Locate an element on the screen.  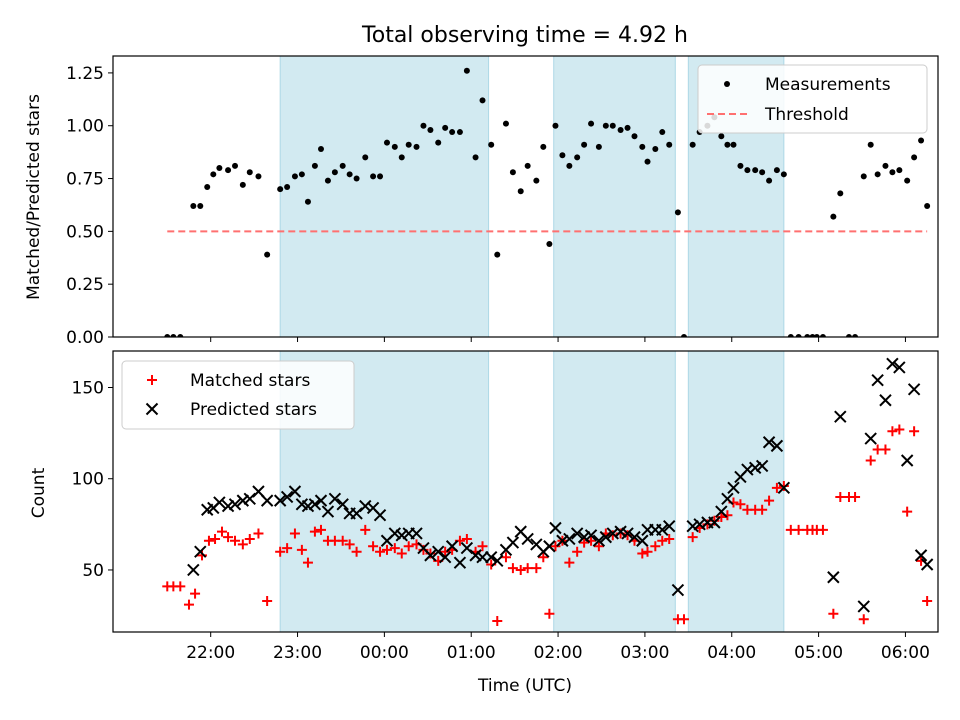
bottom-y-axis-label: Count is located at coordinates (39, 492).